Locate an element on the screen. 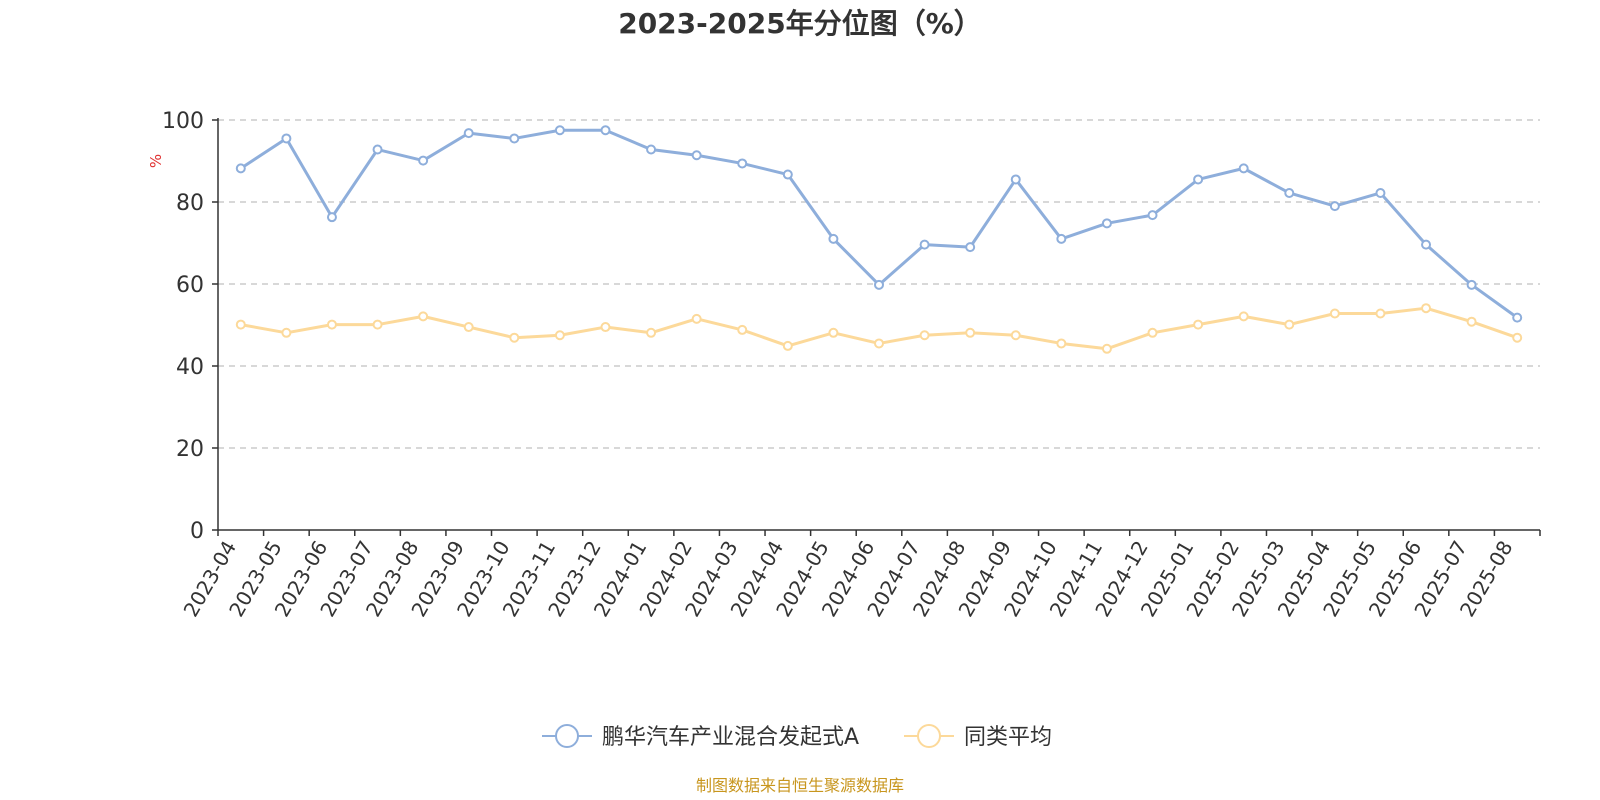 This screenshot has width=1600, height=800. legend: 鹏华汽车产业混合发起式A 同类平均 is located at coordinates (797, 737).